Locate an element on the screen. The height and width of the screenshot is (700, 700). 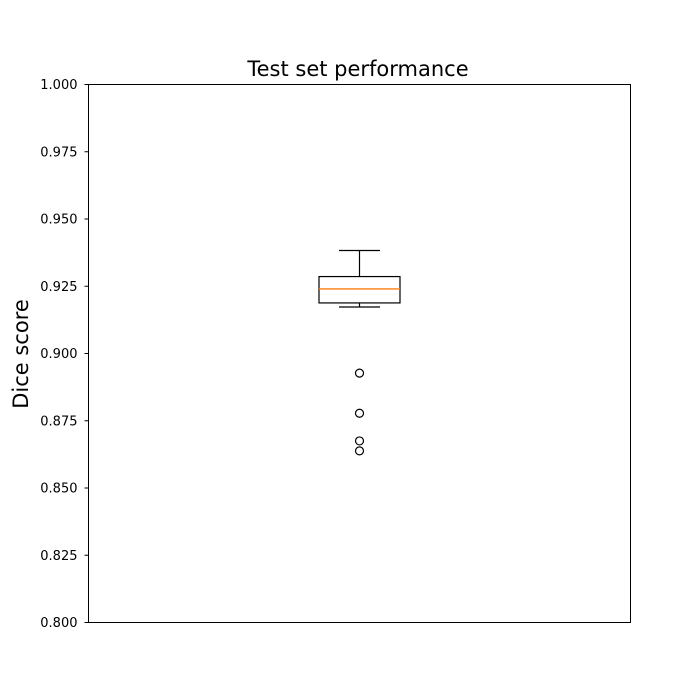
y-tick-label: 0.900 is located at coordinates (58, 354).